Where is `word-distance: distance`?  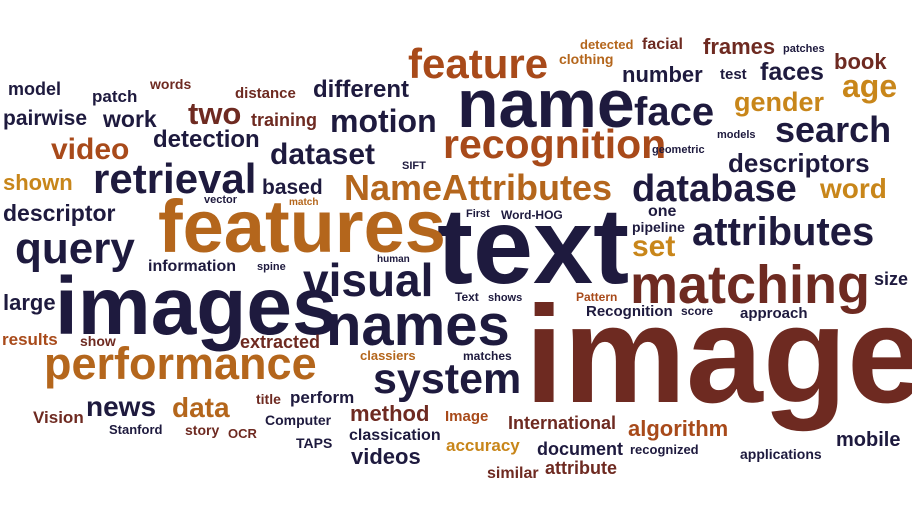 word-distance: distance is located at coordinates (265, 93).